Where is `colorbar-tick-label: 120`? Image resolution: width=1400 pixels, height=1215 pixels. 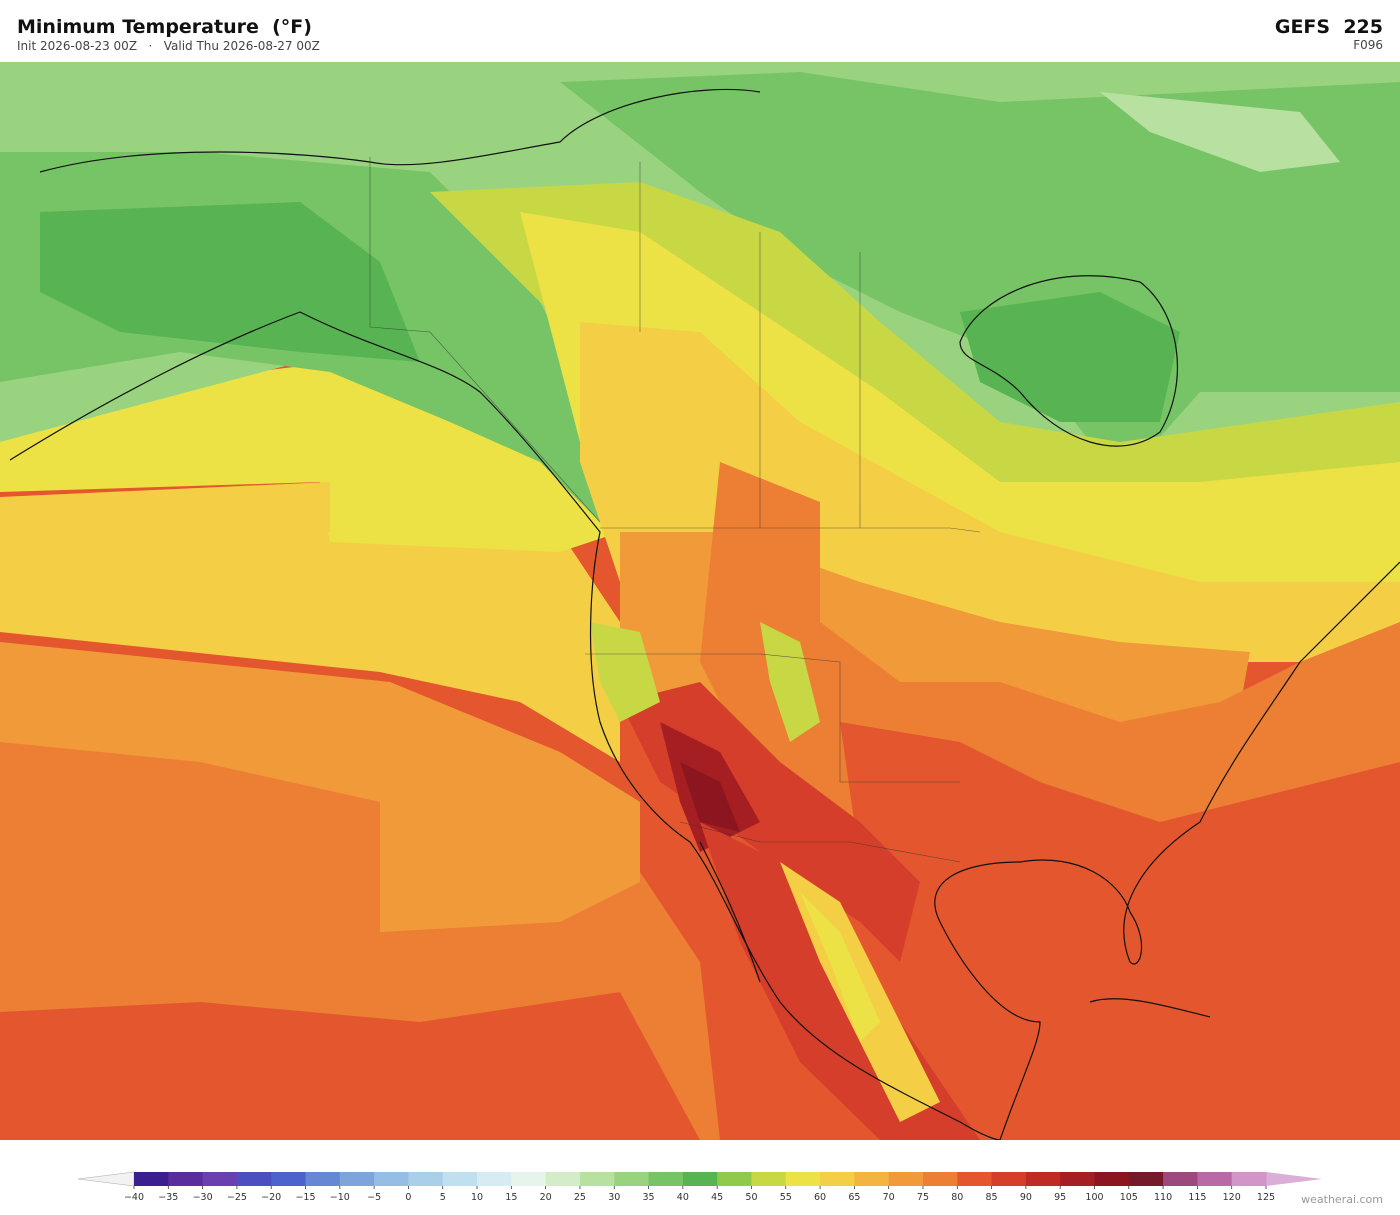 colorbar-tick-label: 120 is located at coordinates (1232, 1197).